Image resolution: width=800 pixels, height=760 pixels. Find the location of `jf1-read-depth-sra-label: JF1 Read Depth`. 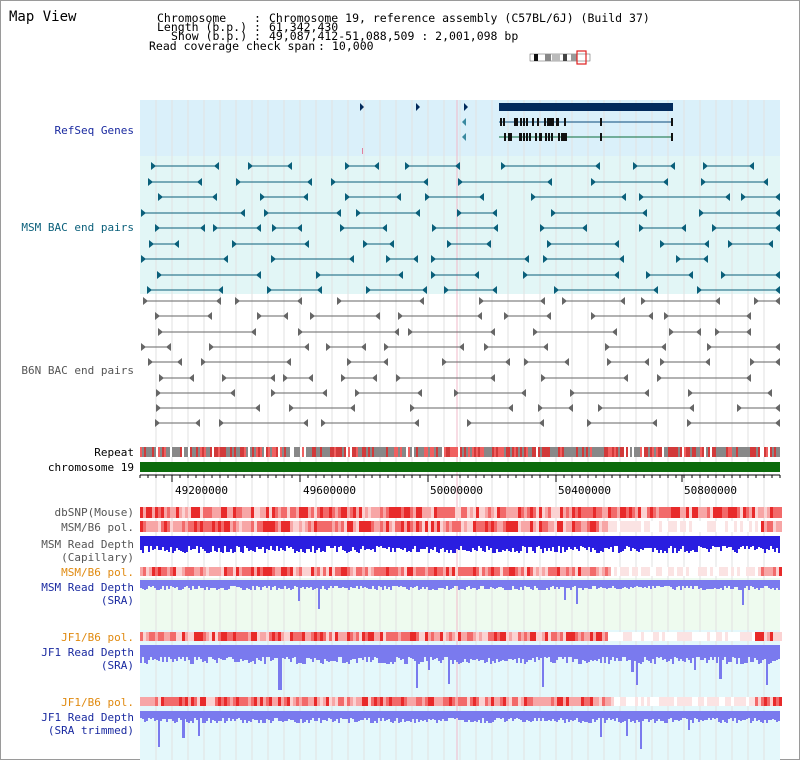

jf1-read-depth-sra-label: JF1 Read Depth is located at coordinates (87, 652).